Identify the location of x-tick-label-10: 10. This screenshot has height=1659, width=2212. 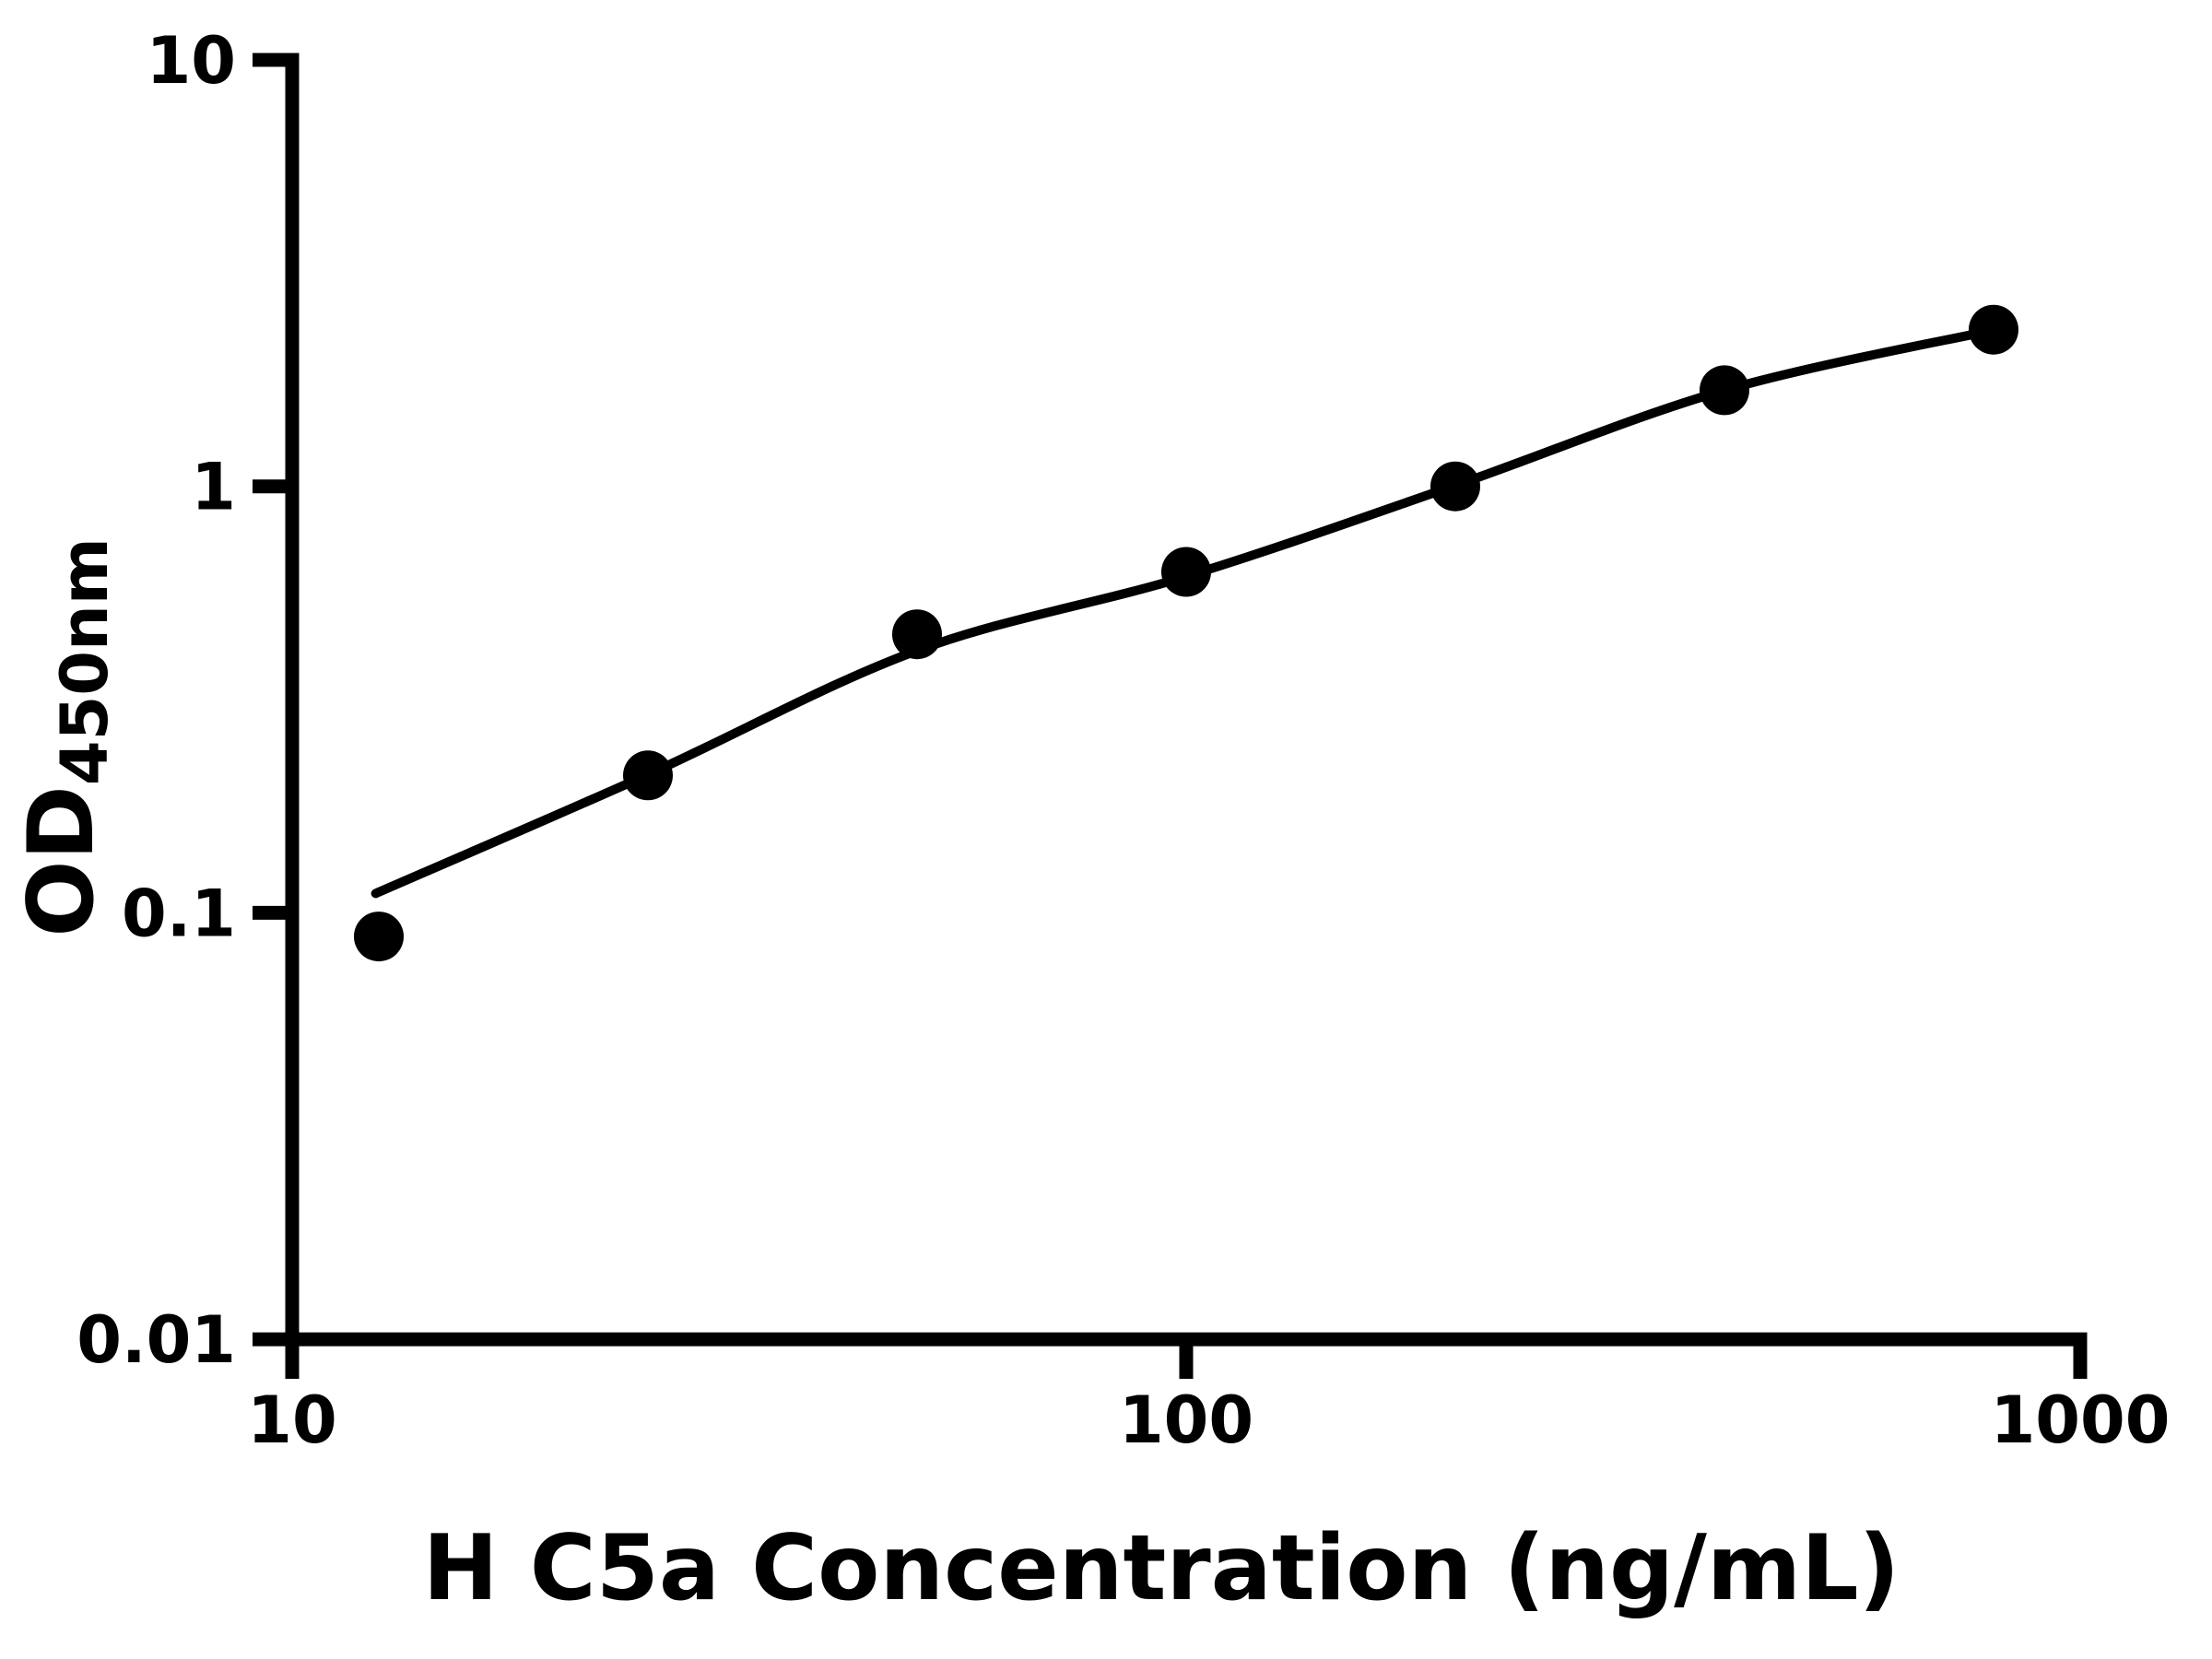
(291, 1420).